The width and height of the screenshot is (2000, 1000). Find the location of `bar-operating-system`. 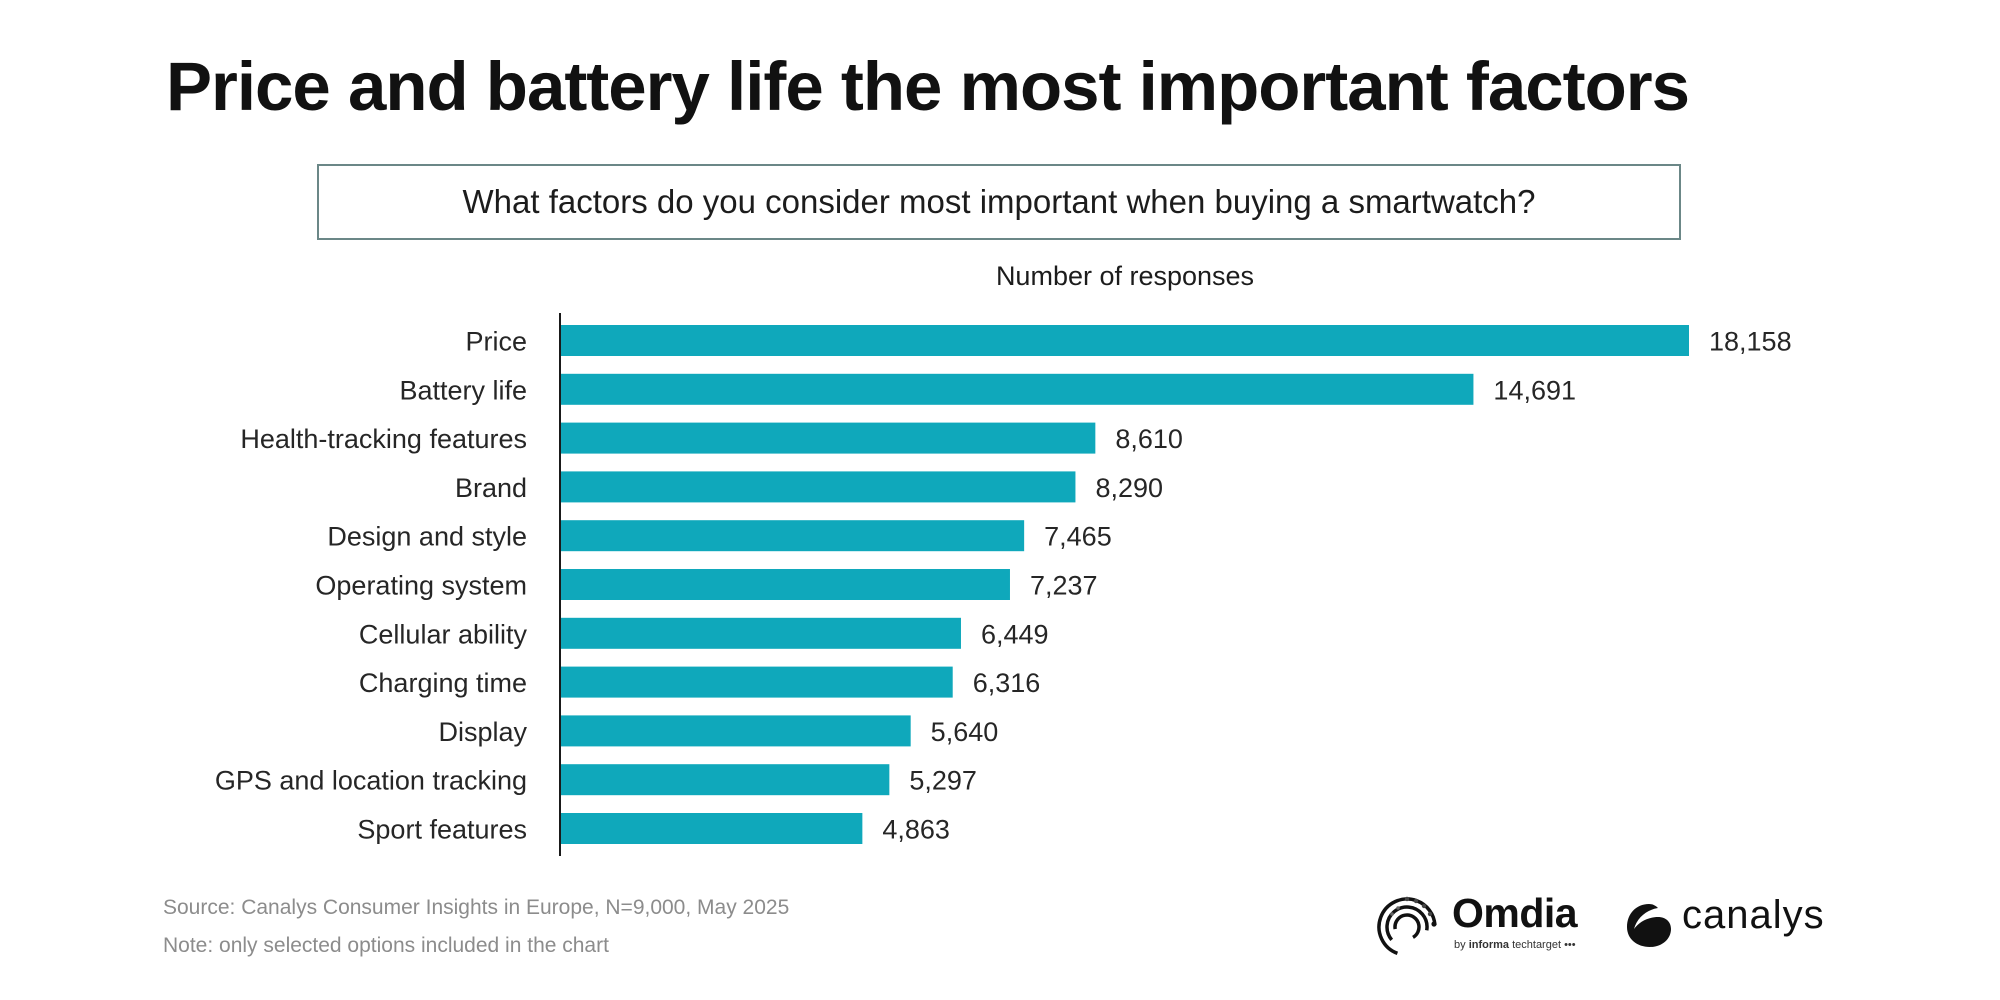

bar-operating-system is located at coordinates (785, 584).